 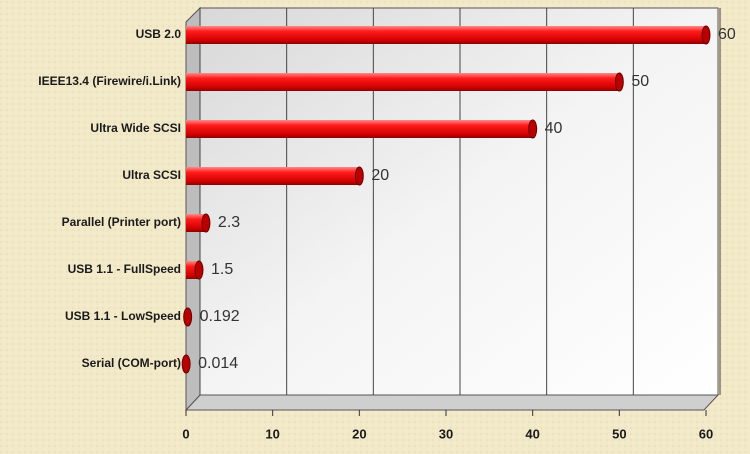 What do you see at coordinates (619, 433) in the screenshot?
I see `x-tick-label: 50` at bounding box center [619, 433].